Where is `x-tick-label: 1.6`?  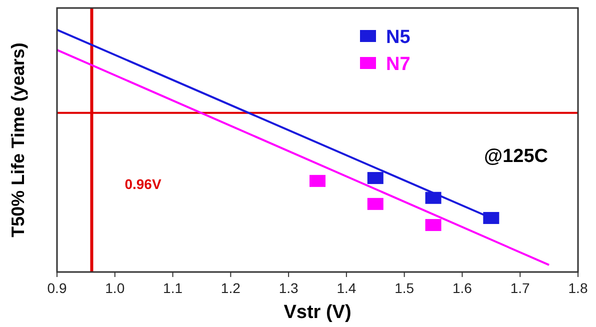 x-tick-label: 1.6 is located at coordinates (462, 288).